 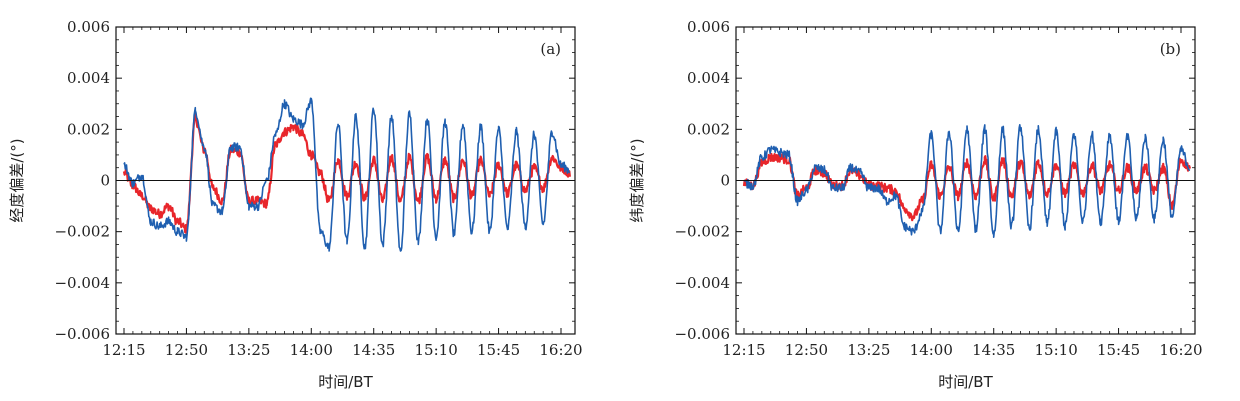 What do you see at coordinates (637, 180) in the screenshot?
I see `y-axis-title: 纬度偏差/(°)` at bounding box center [637, 180].